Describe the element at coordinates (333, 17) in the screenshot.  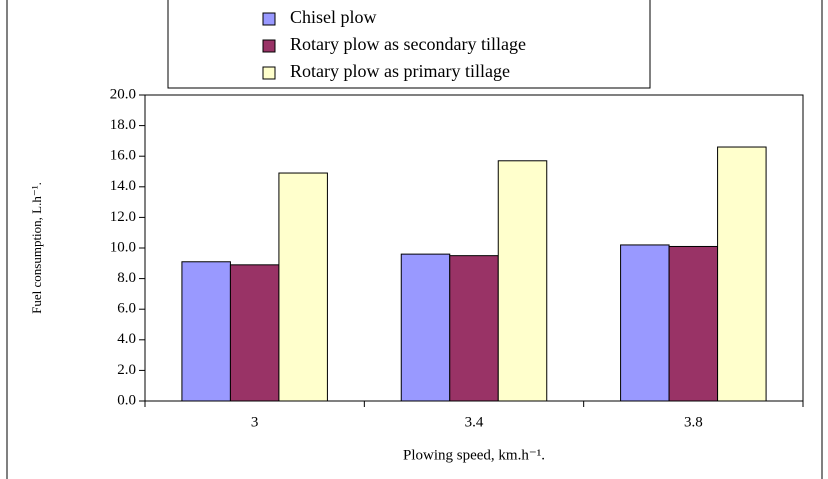
I see `legend-label: Chisel plow` at that location.